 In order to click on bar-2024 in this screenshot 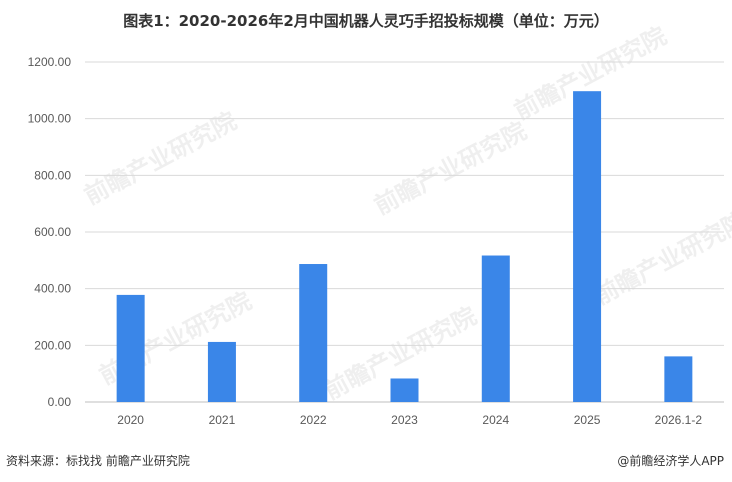, I will do `click(496, 329)`.